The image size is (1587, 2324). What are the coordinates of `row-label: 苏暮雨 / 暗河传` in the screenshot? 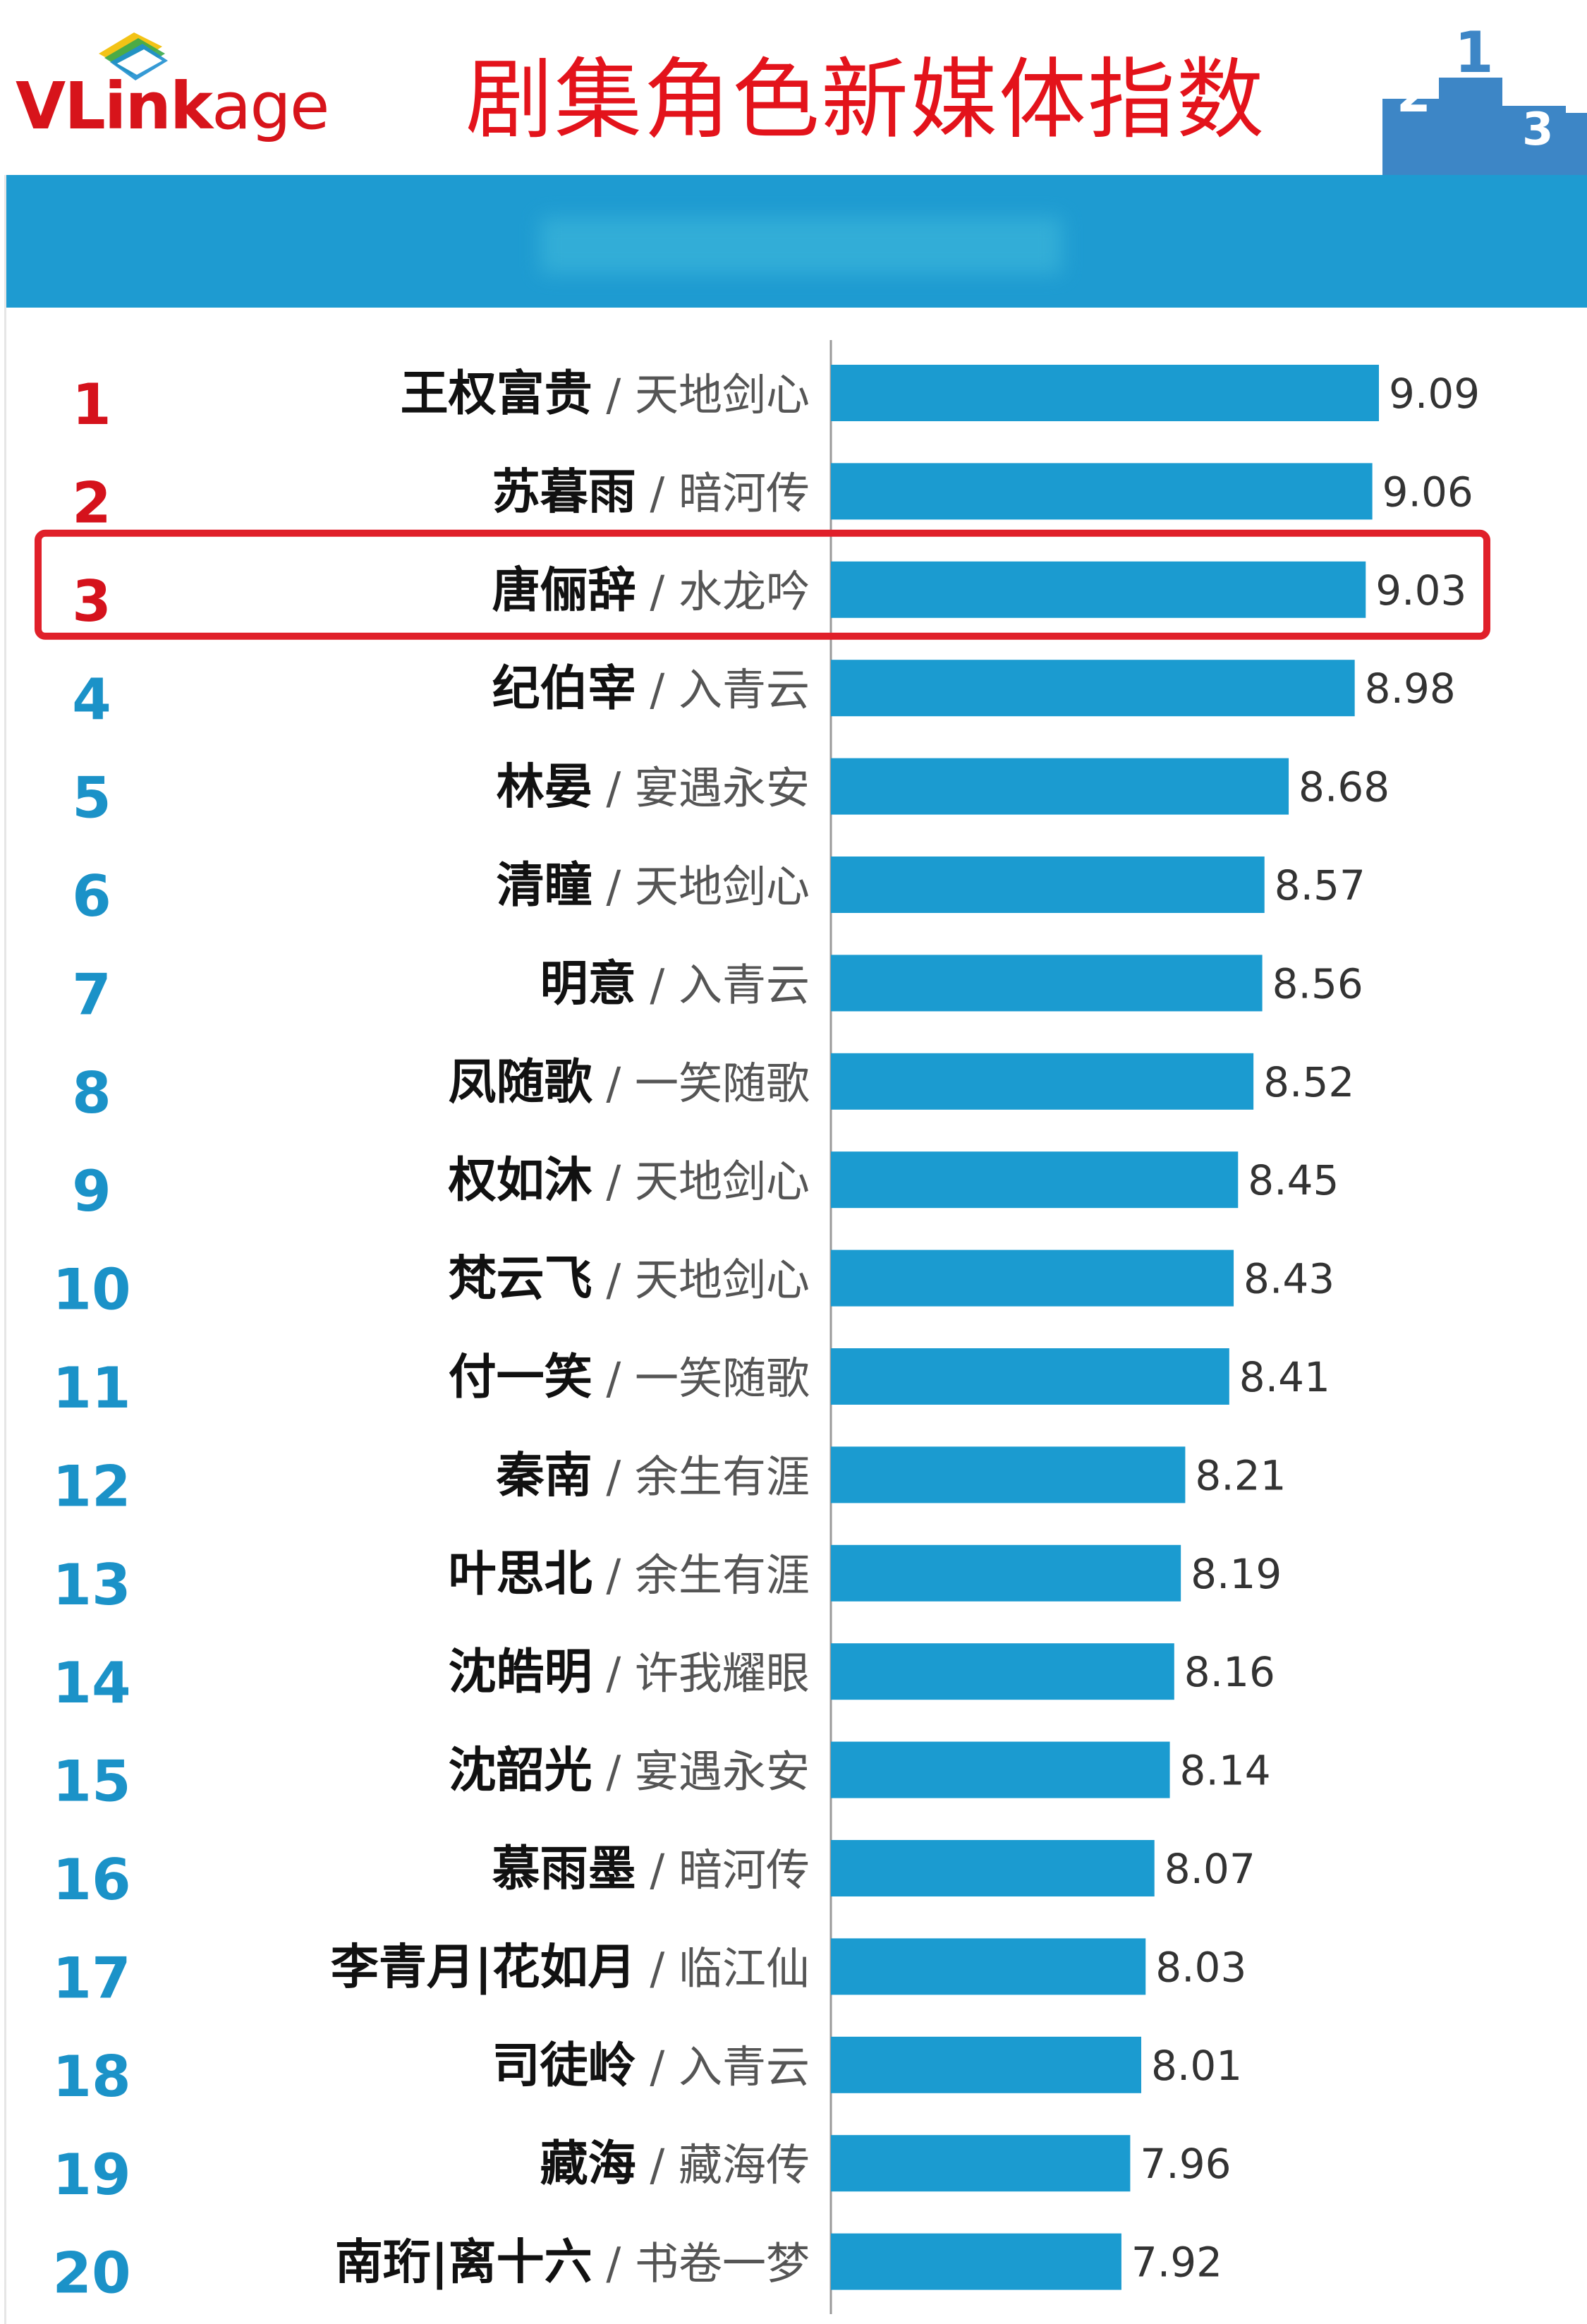 It's located at (651, 492).